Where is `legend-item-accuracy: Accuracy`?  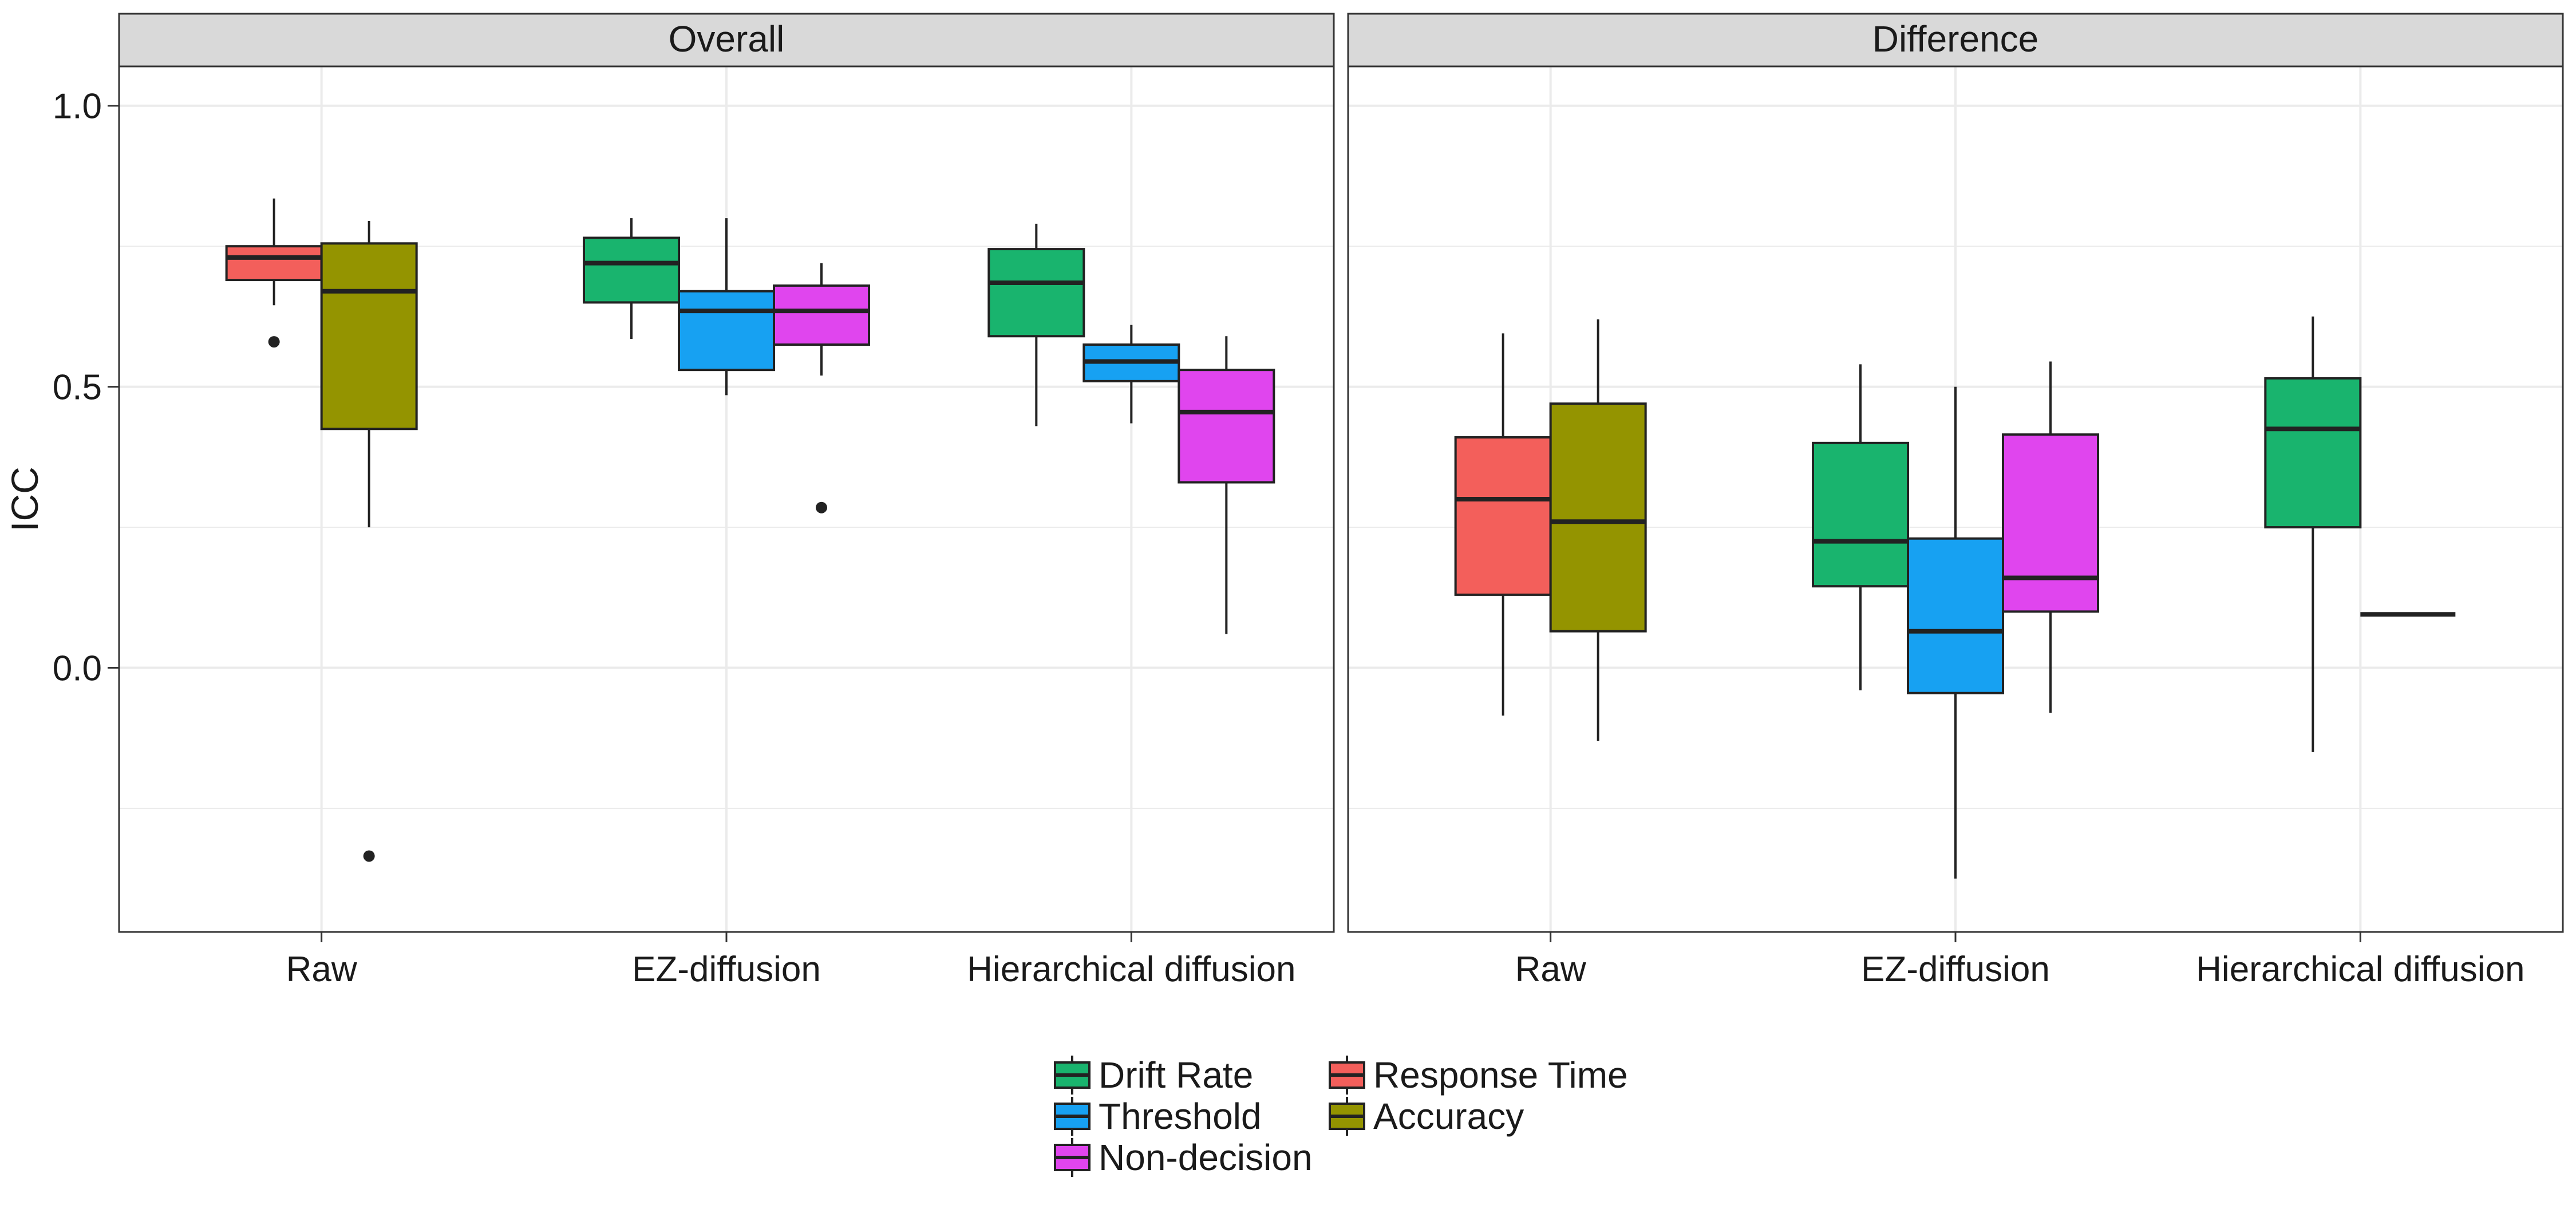 legend-item-accuracy: Accuracy is located at coordinates (1426, 1116).